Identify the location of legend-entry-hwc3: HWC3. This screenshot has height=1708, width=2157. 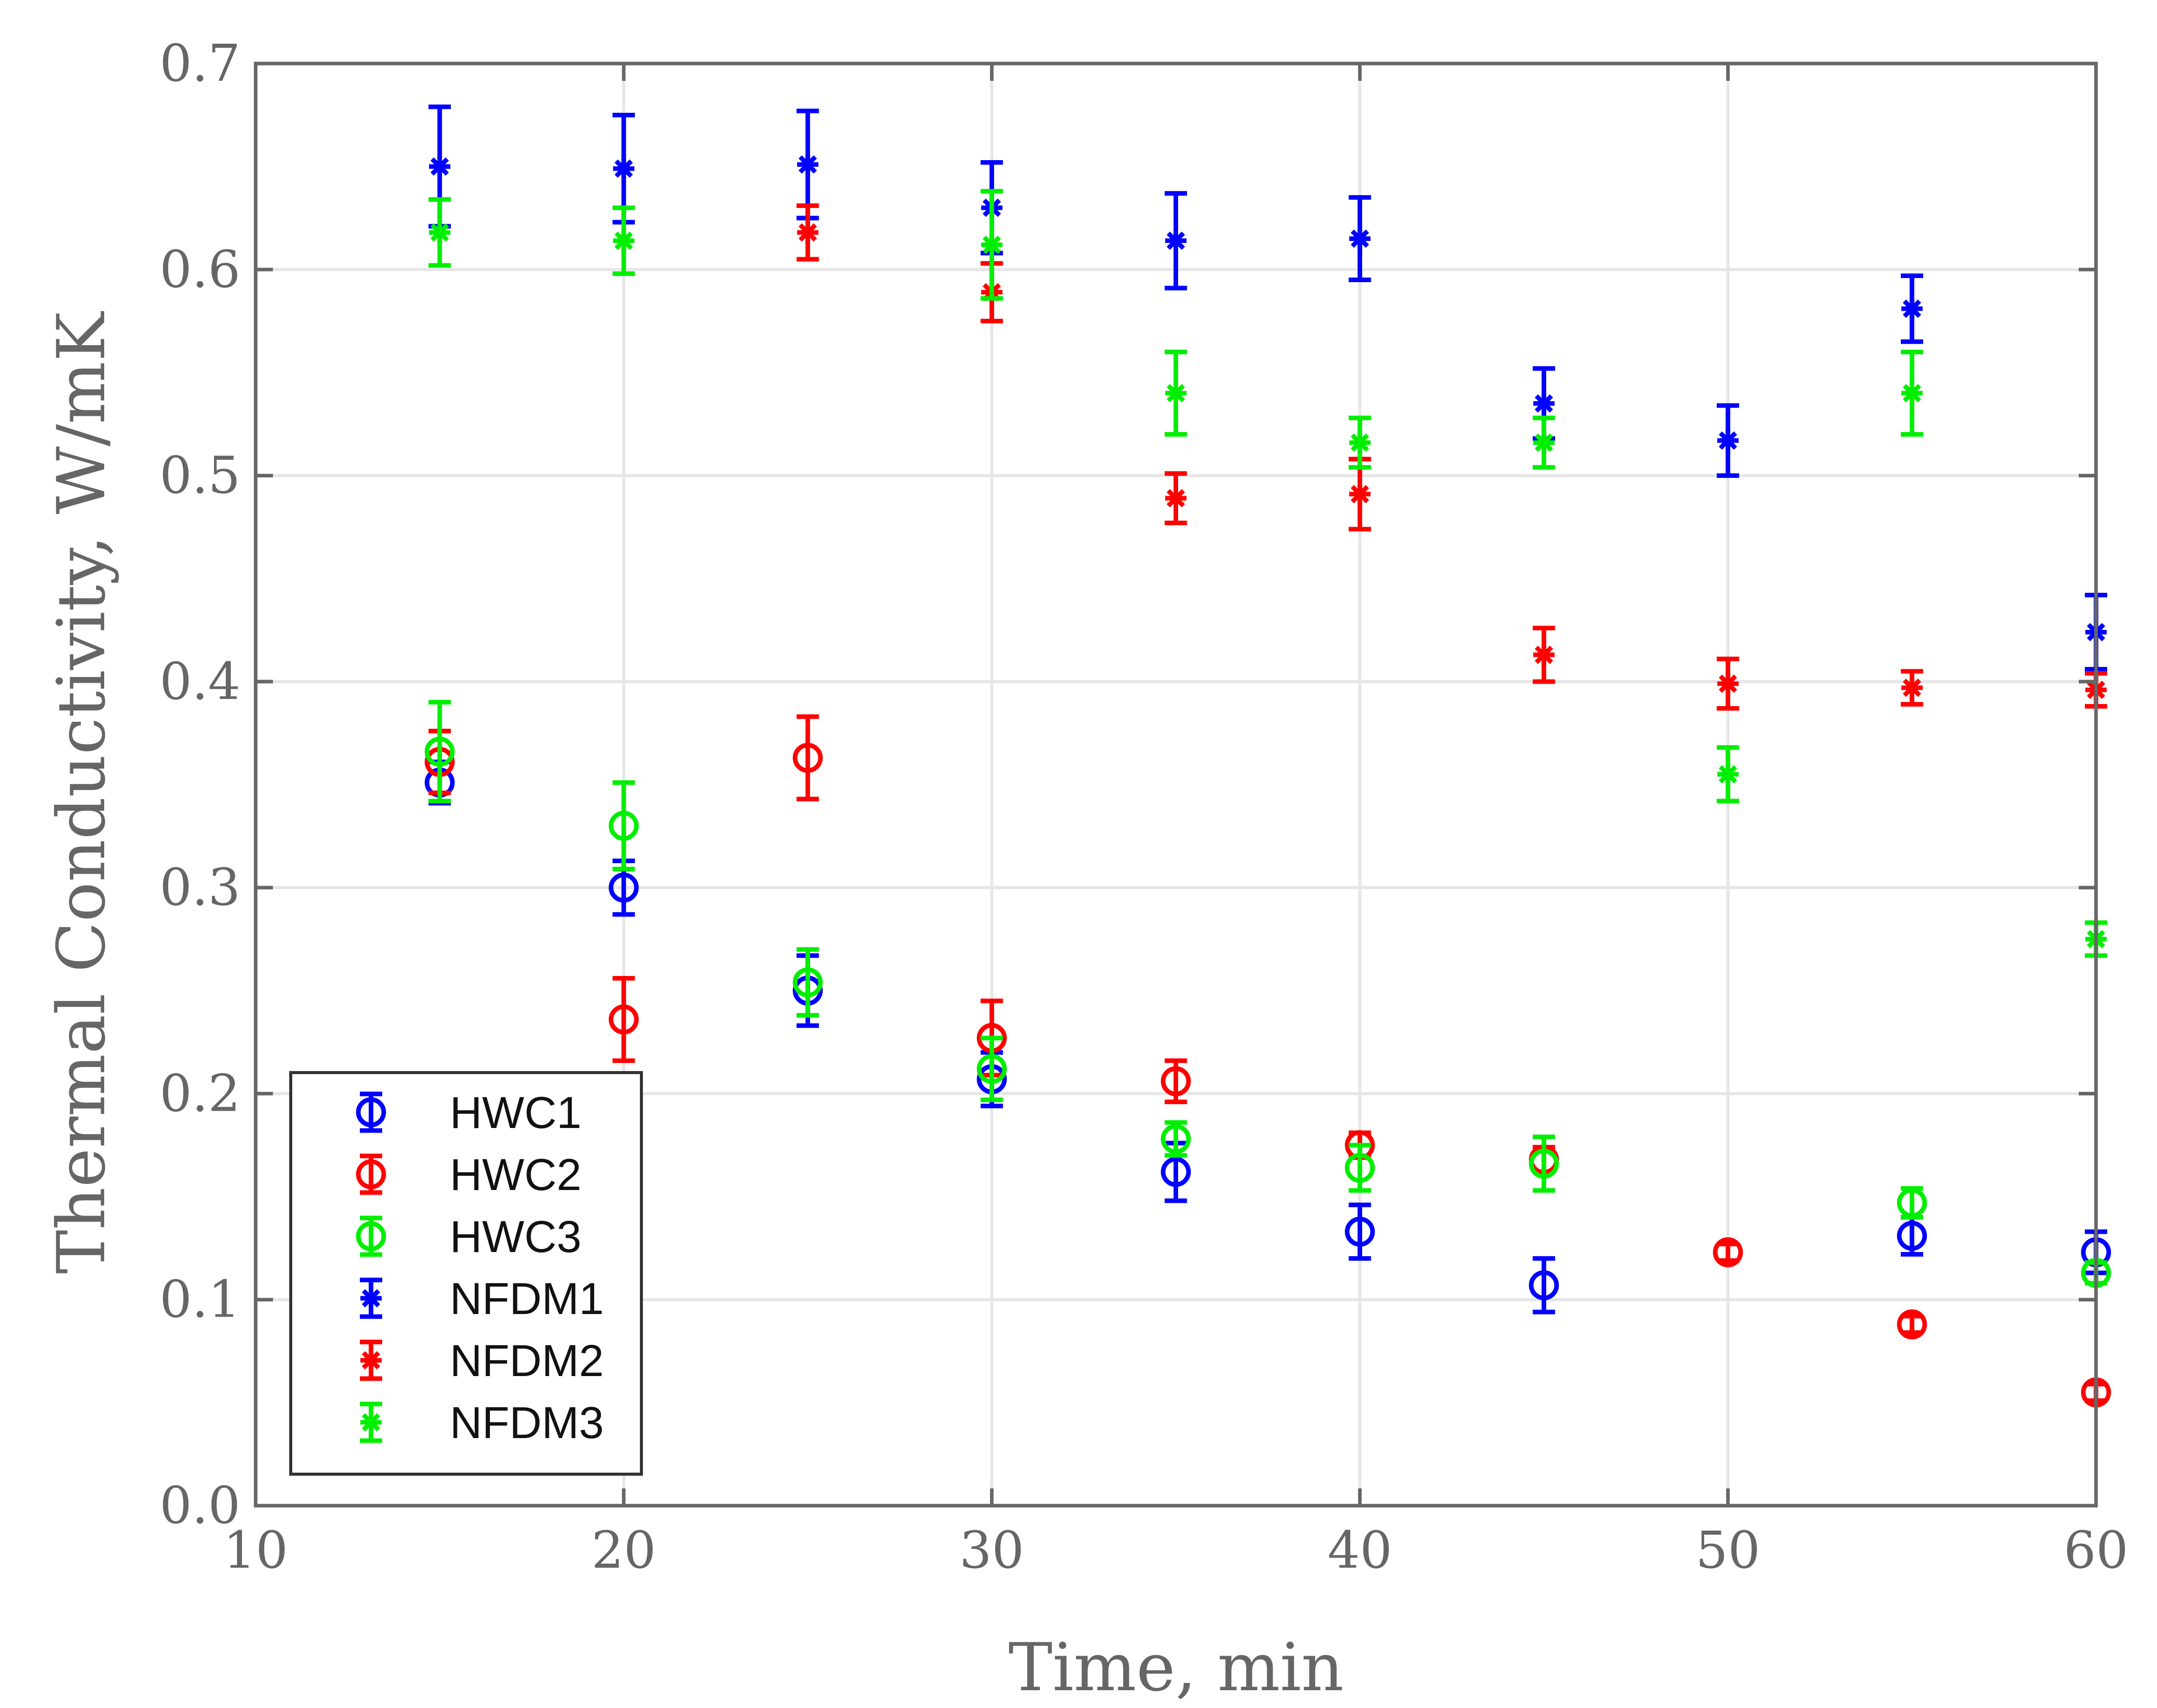
(468, 1236).